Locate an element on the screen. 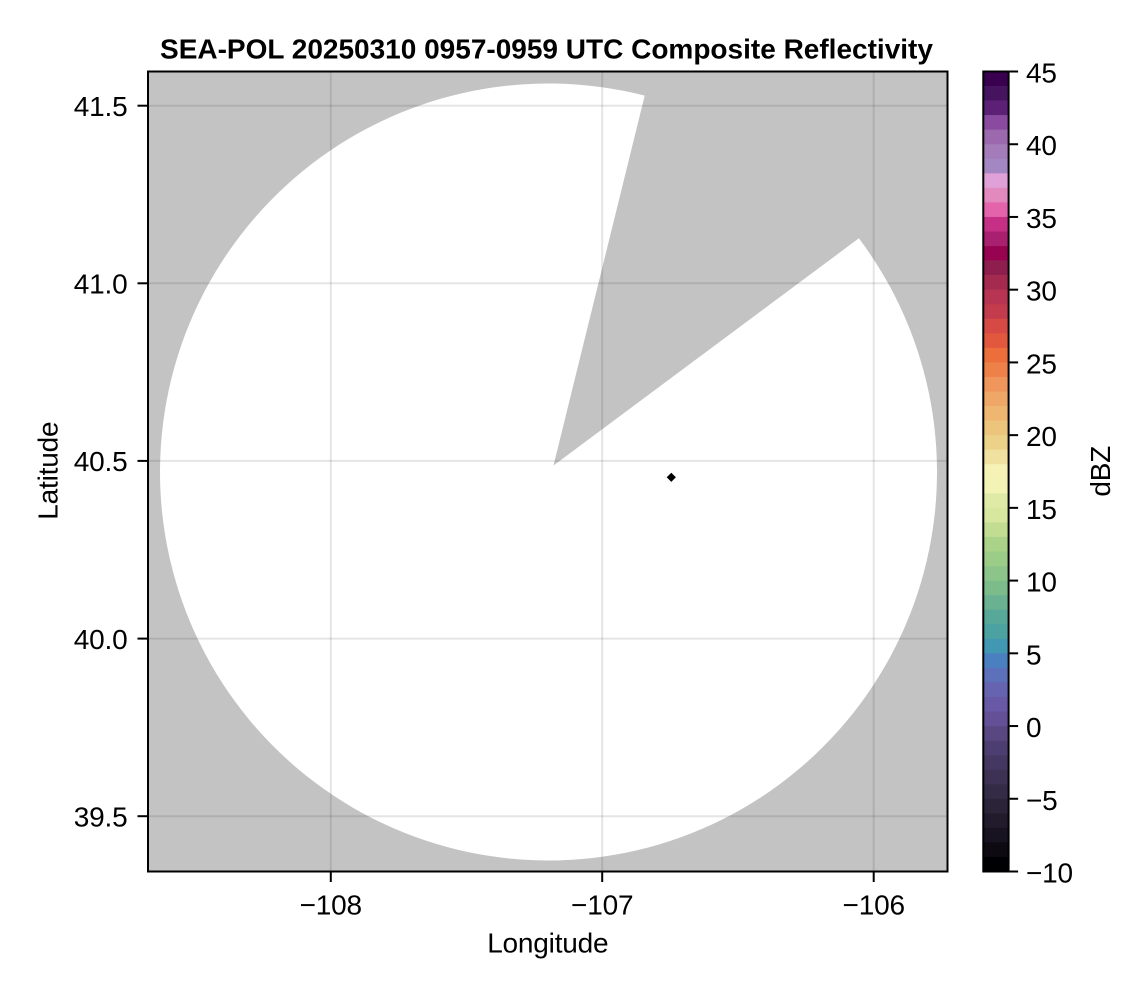 Image resolution: width=1146 pixels, height=995 pixels. svg-text: 40 is located at coordinates (1041, 145).